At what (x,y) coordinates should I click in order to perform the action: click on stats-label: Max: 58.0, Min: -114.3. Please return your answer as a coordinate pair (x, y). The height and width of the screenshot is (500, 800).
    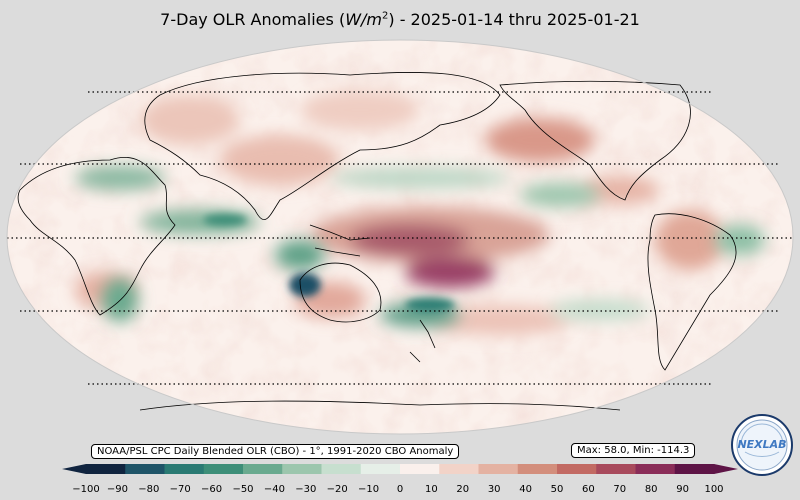
    Looking at the image, I should click on (633, 450).